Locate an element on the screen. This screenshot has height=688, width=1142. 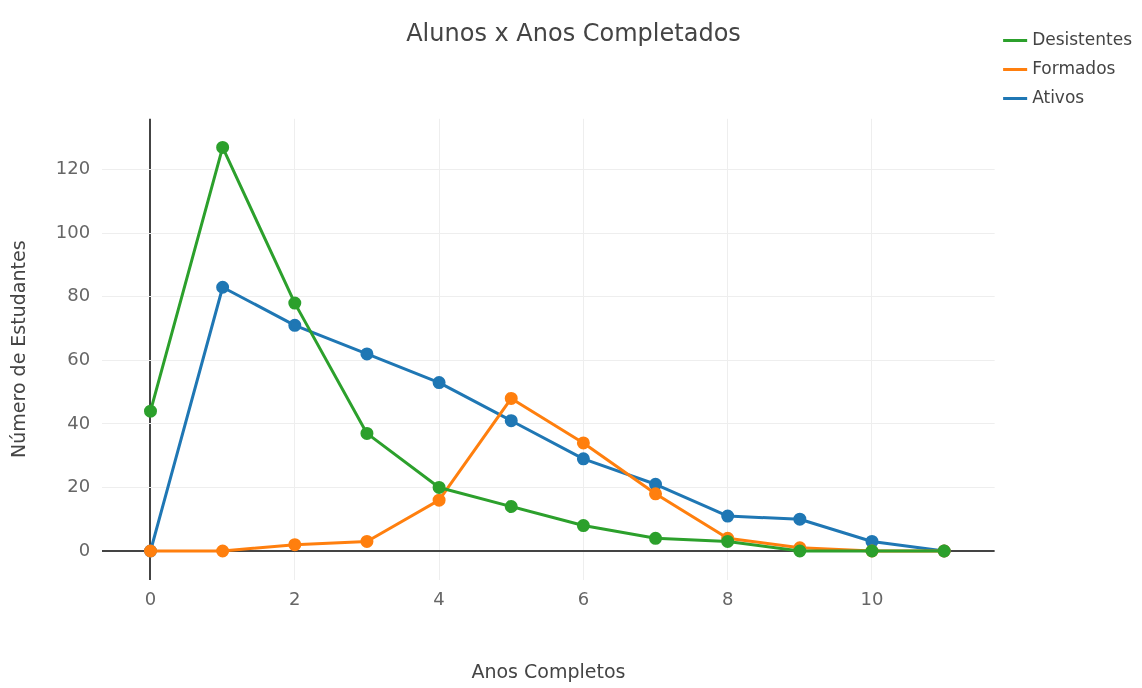
chart-title: Alunos x Anos Completados is located at coordinates (573, 32).